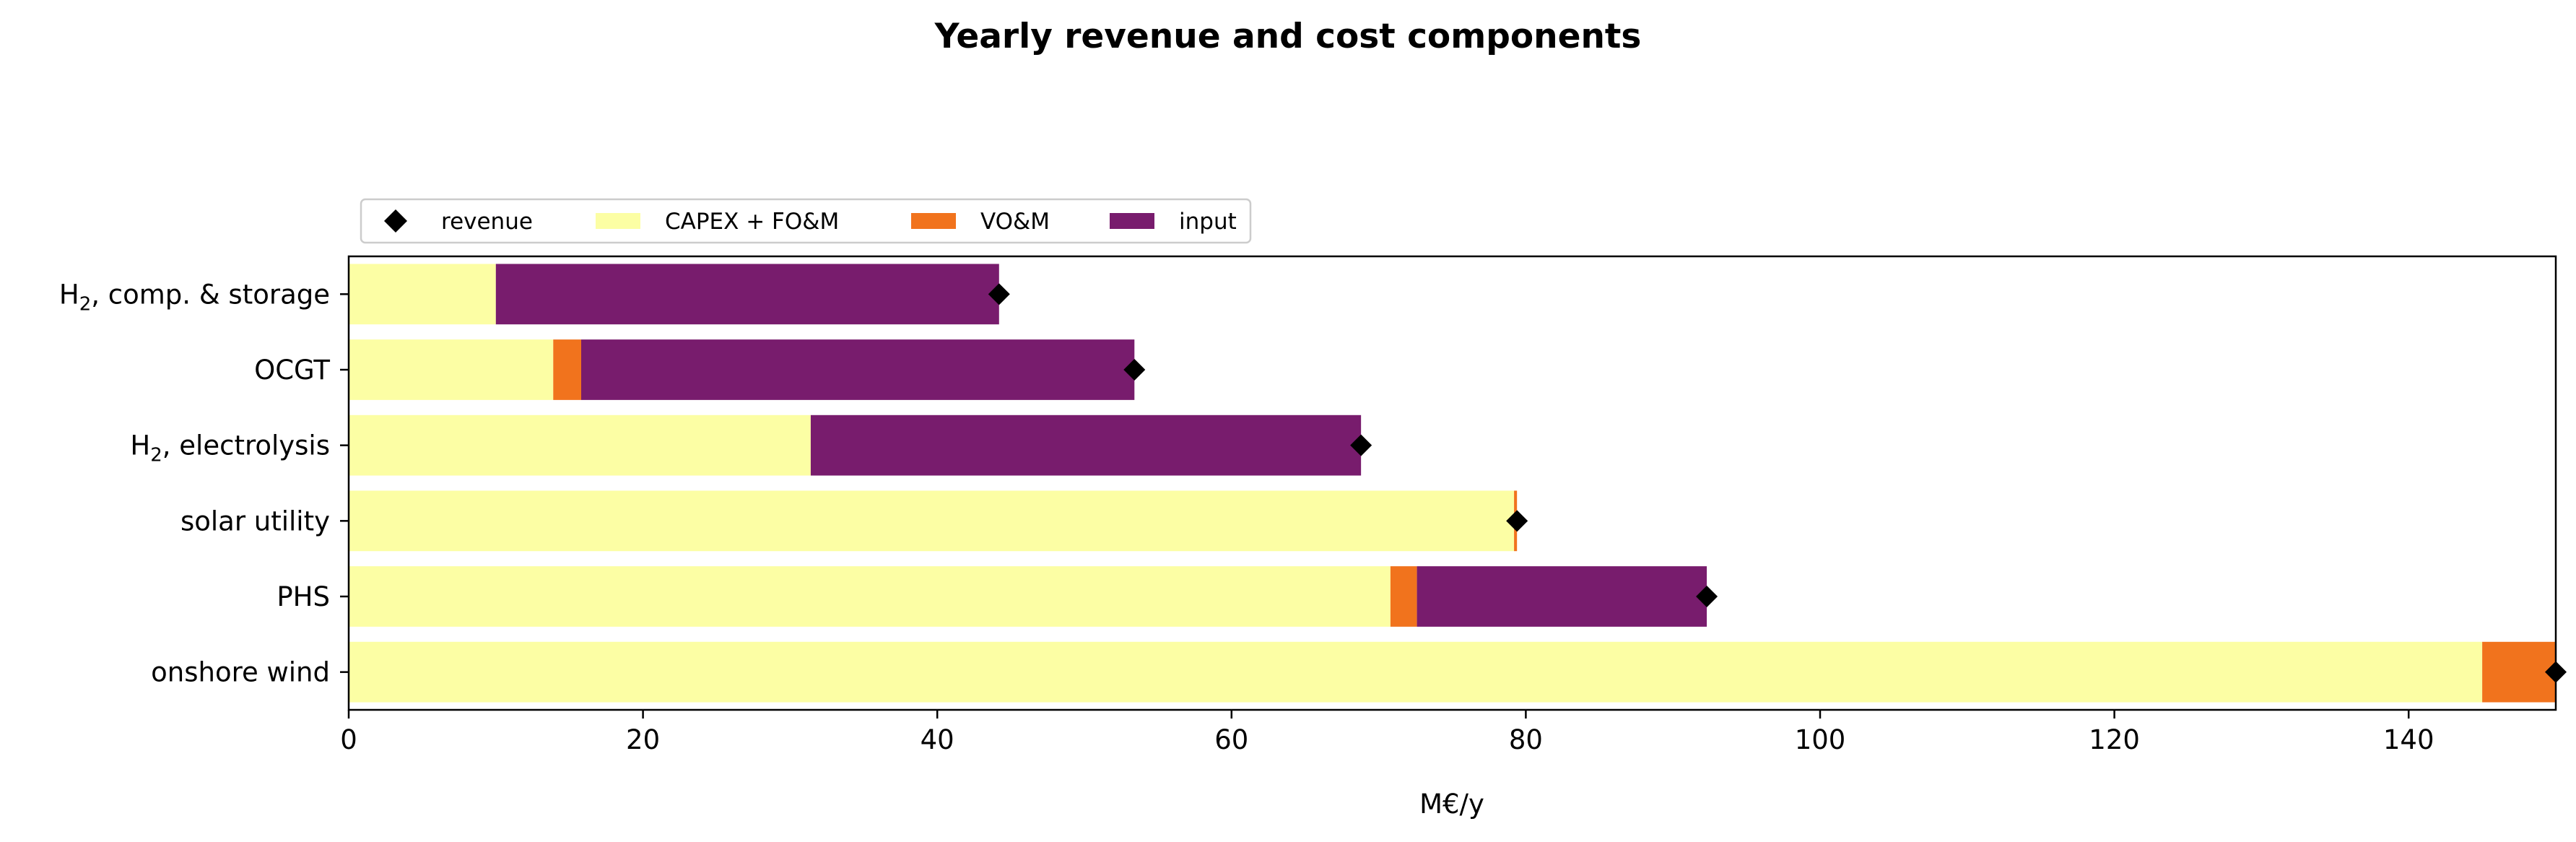 This screenshot has width=2576, height=842. What do you see at coordinates (255, 521) in the screenshot?
I see `y-tick-label: solar utility` at bounding box center [255, 521].